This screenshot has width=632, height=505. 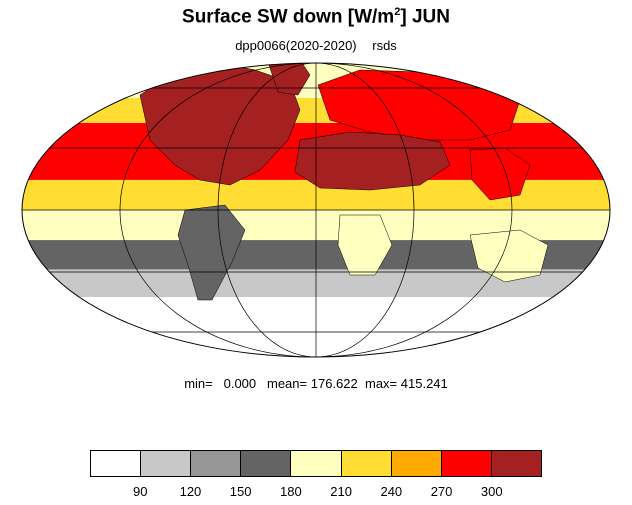 I want to click on max-label: max=, so click(x=381, y=383).